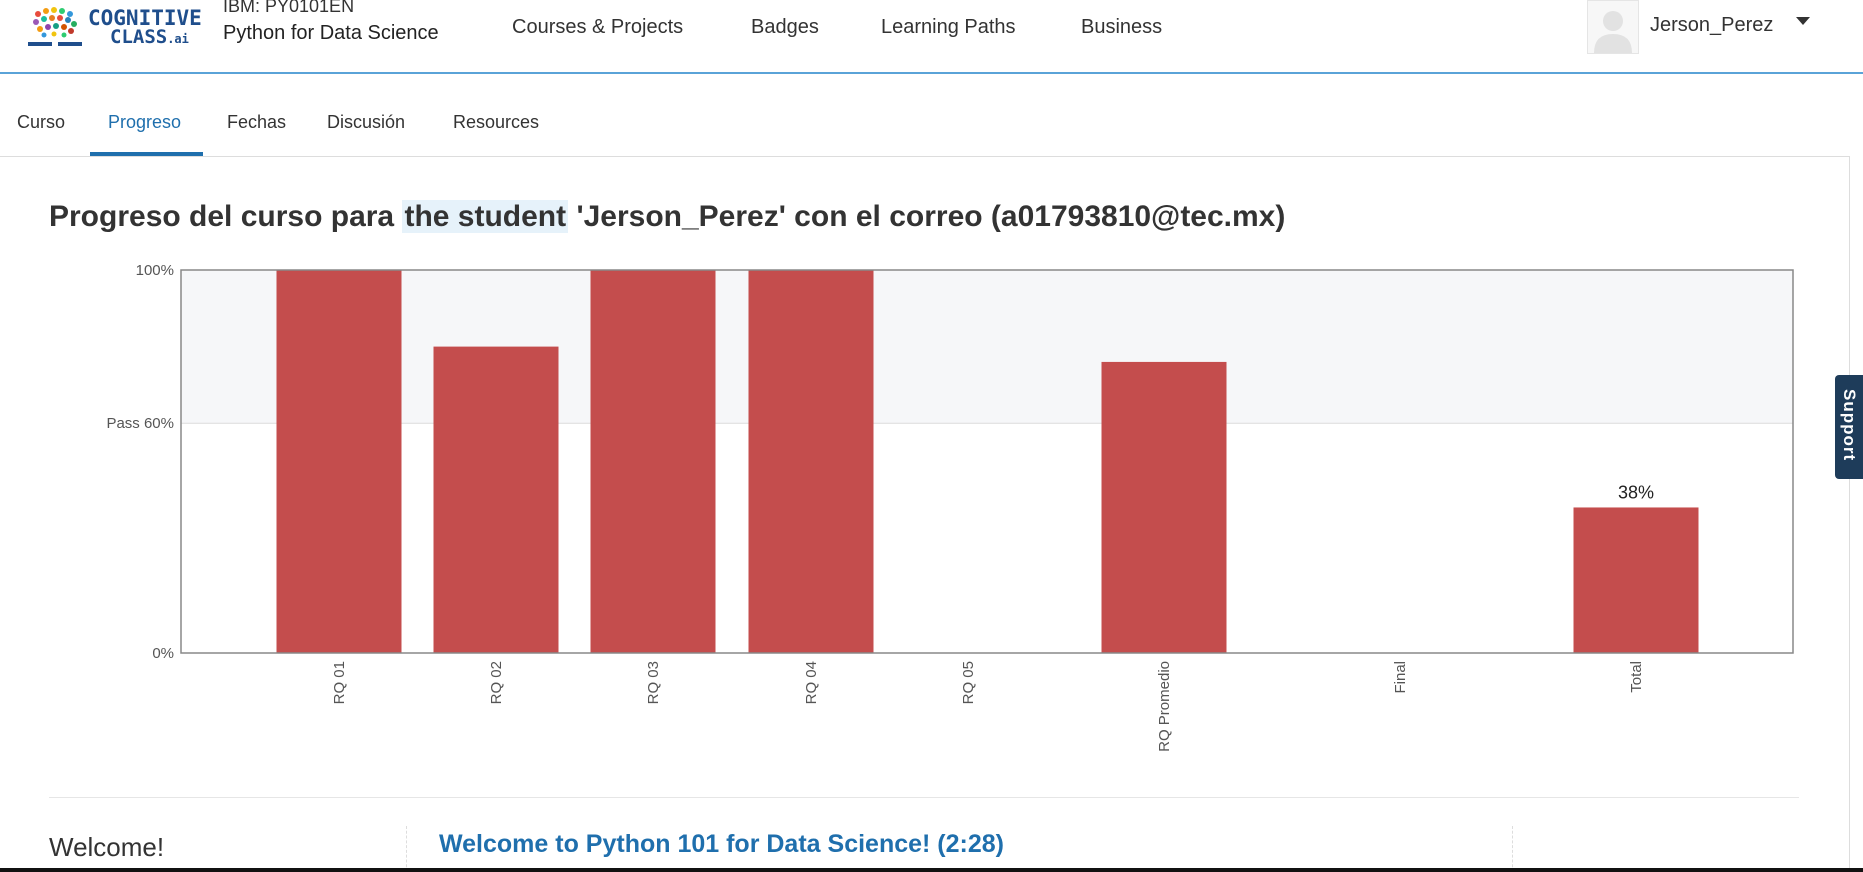 This screenshot has height=872, width=1863. Describe the element at coordinates (226, 216) in the screenshot. I see `title-prefix: Progreso del curso para` at that location.